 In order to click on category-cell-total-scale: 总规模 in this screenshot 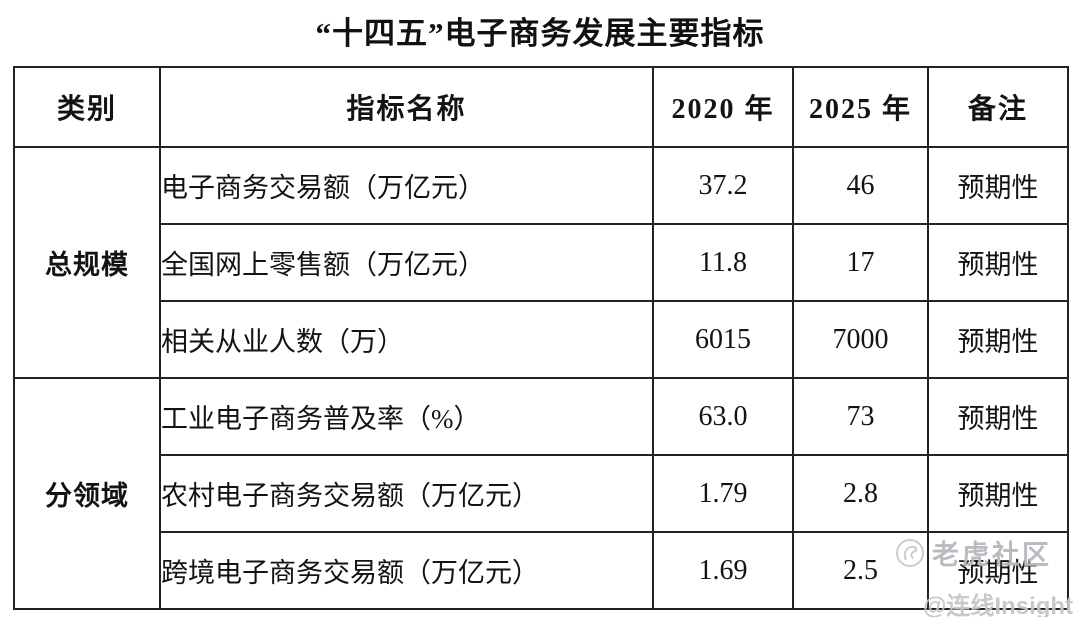, I will do `click(87, 262)`.